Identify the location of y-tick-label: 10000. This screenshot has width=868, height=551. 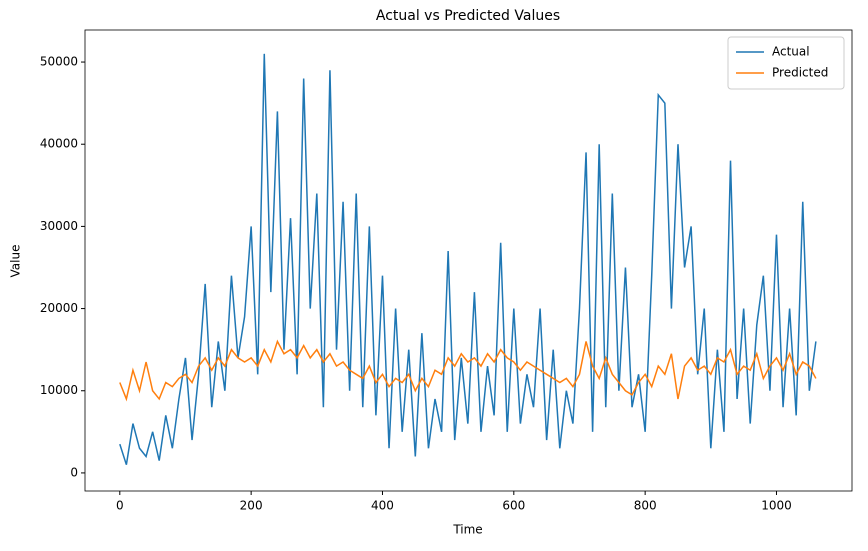
(59, 390).